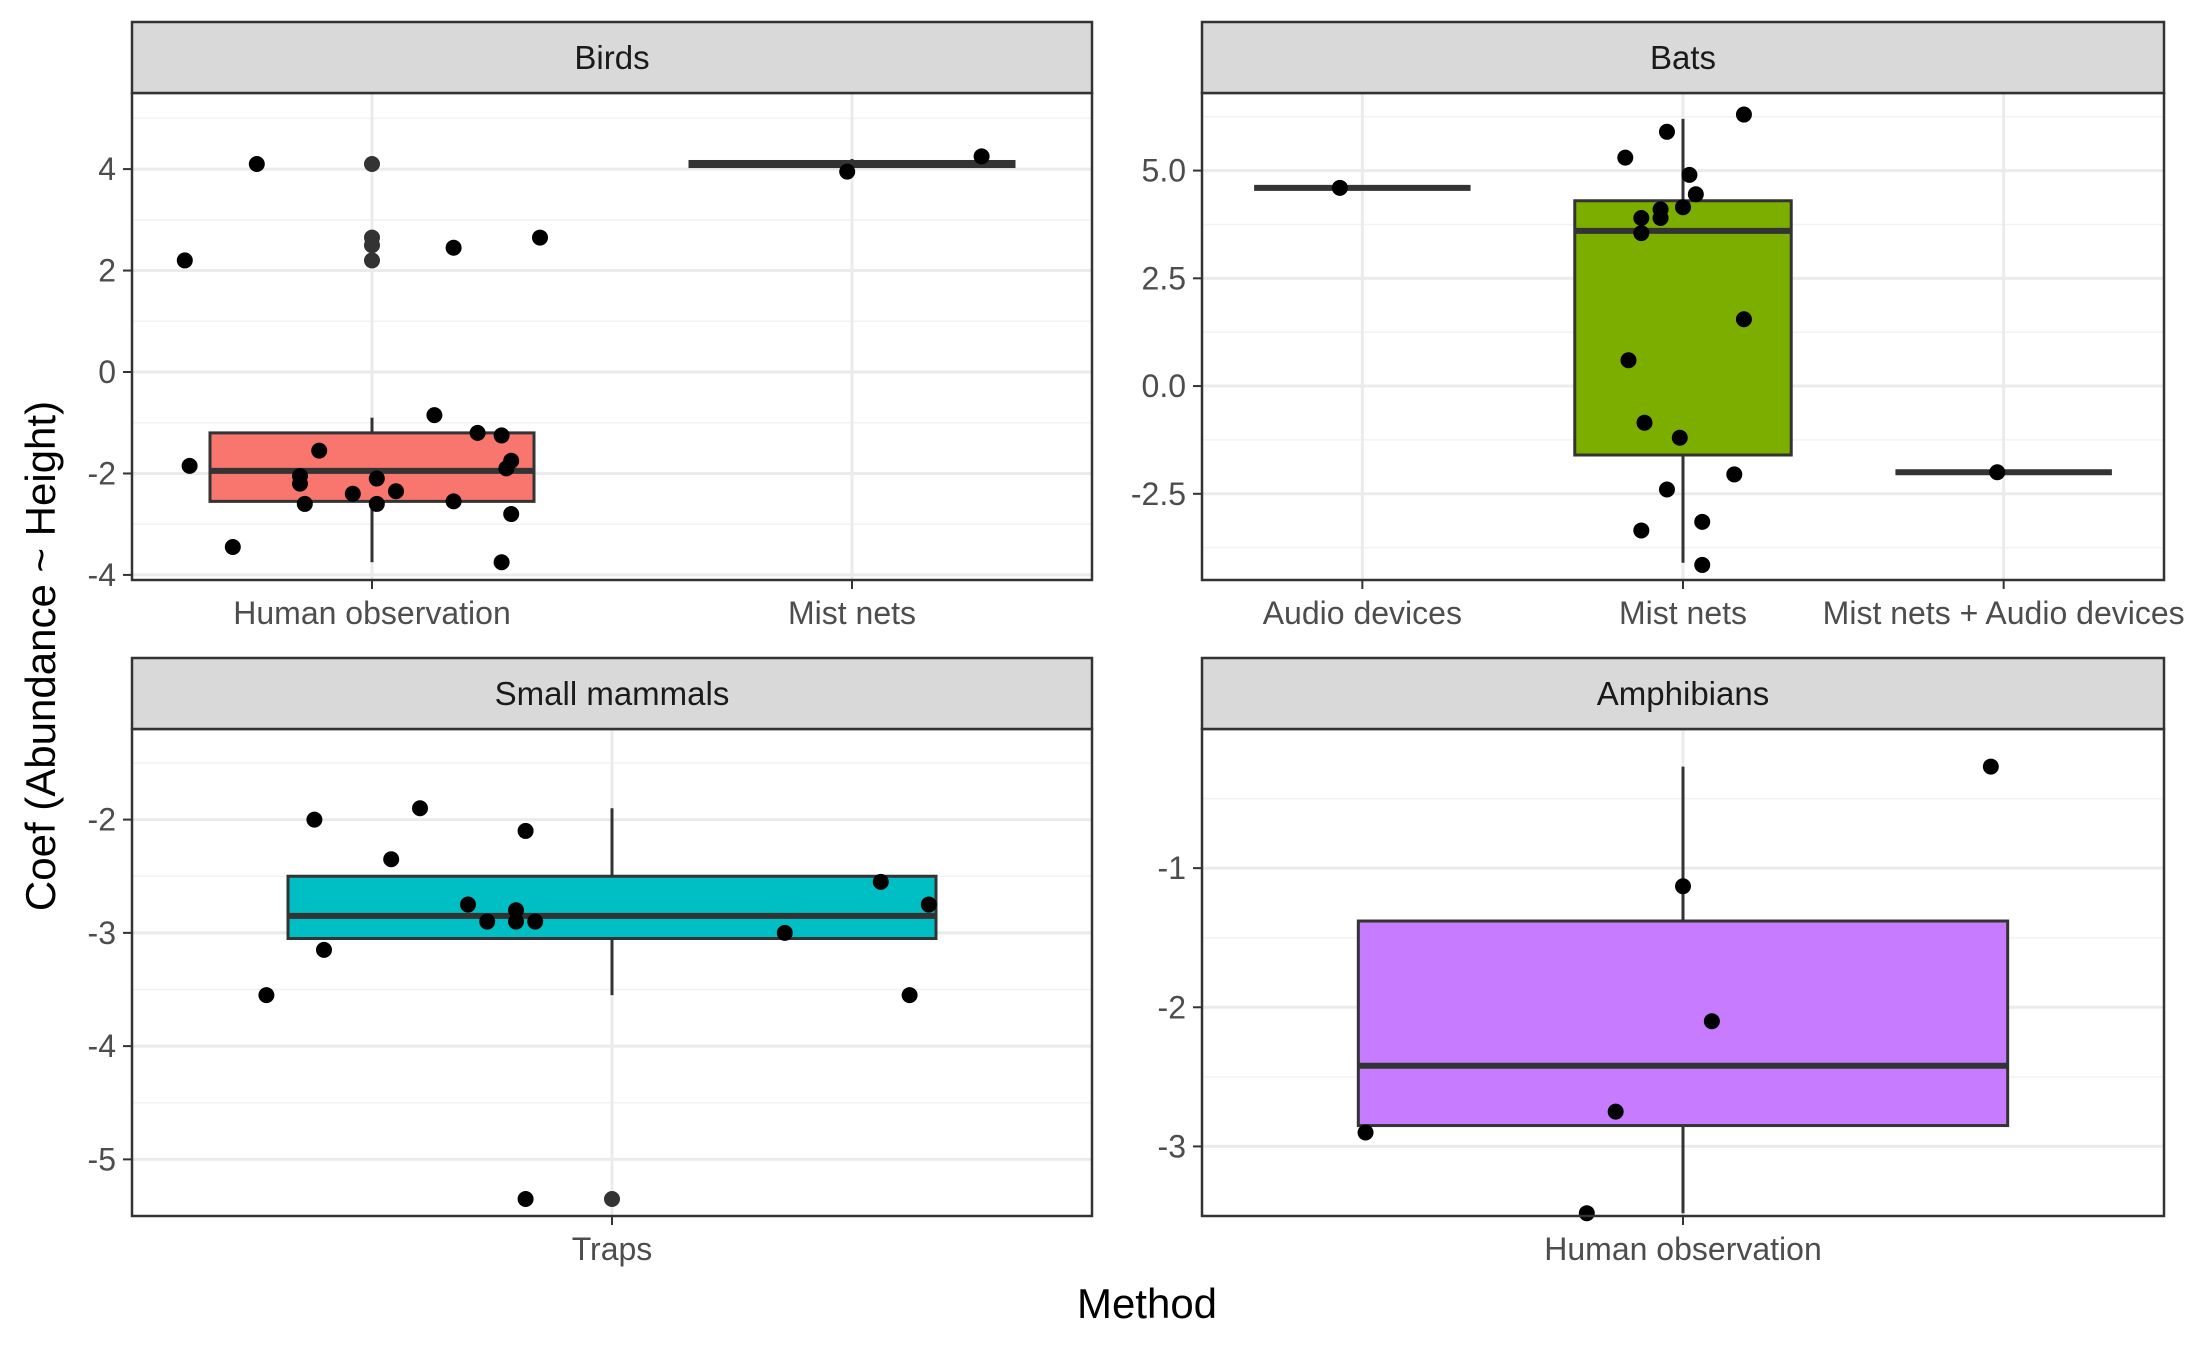 This screenshot has height=1350, width=2187. I want to click on facet-strip-label: Birds, so click(611, 57).